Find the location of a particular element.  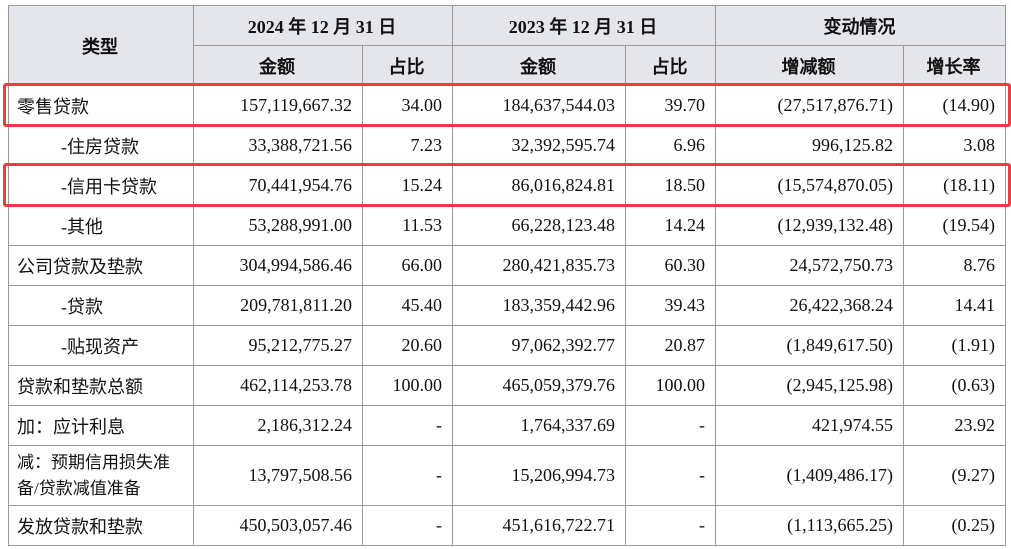

cell: 15,206,994.73 is located at coordinates (539, 475).